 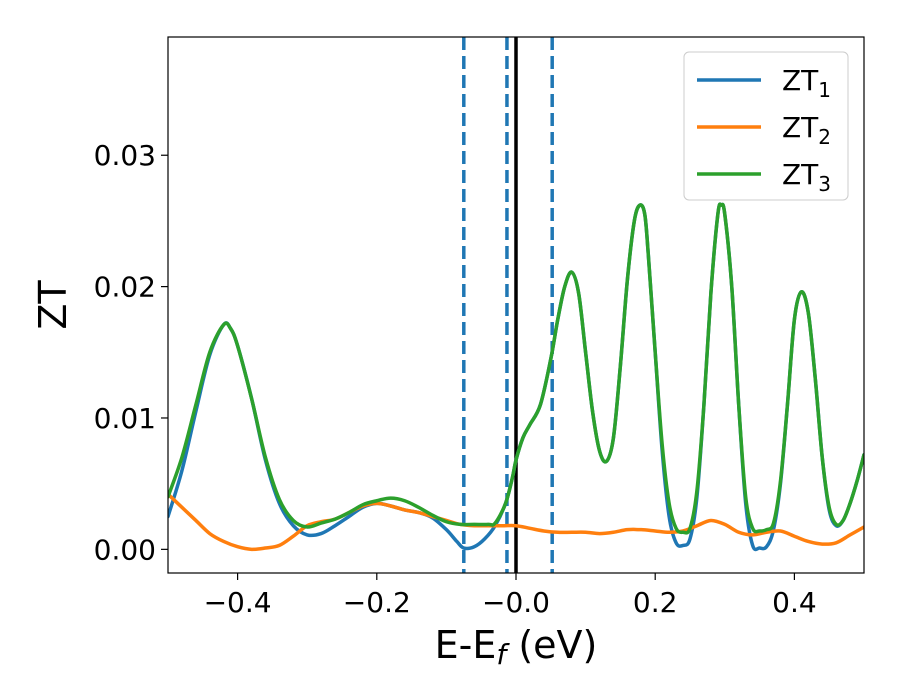 What do you see at coordinates (508, 305) in the screenshot?
I see `reference-lines` at bounding box center [508, 305].